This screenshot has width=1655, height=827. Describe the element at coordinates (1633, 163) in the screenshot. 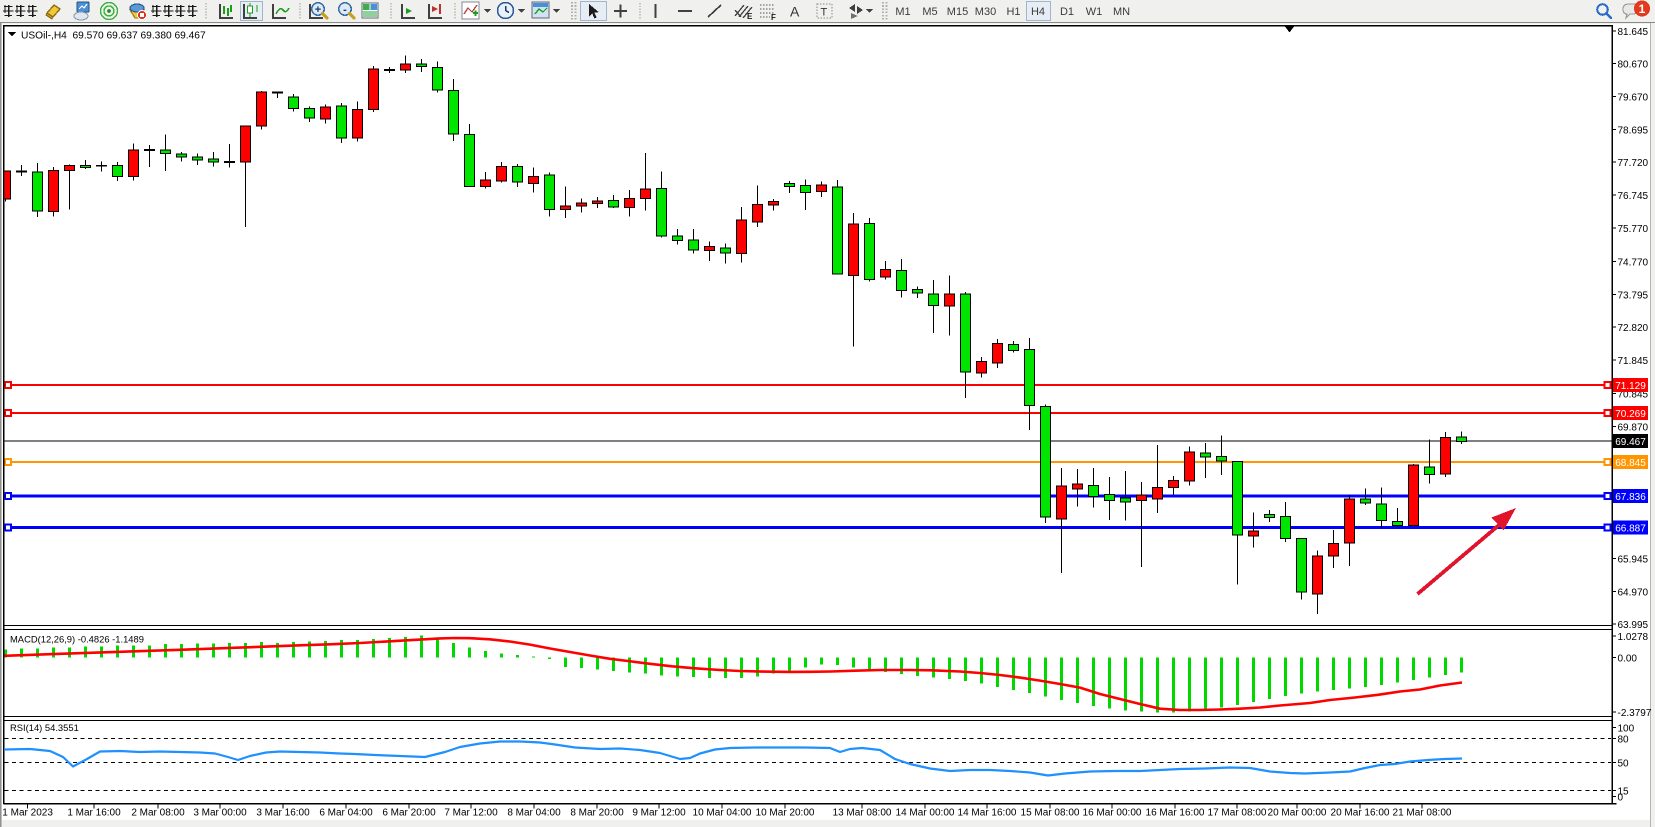

I see `svg-text: 77.720` at that location.